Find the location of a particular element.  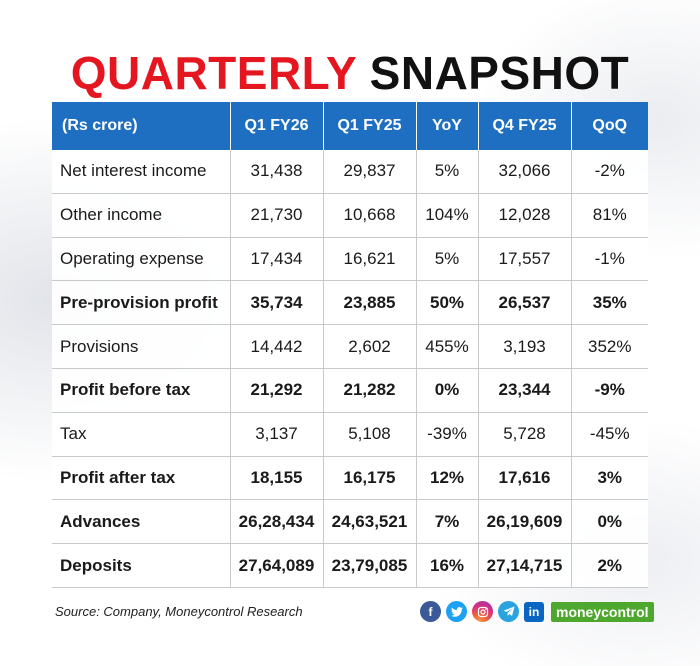

cell-value: 12% is located at coordinates (447, 478).